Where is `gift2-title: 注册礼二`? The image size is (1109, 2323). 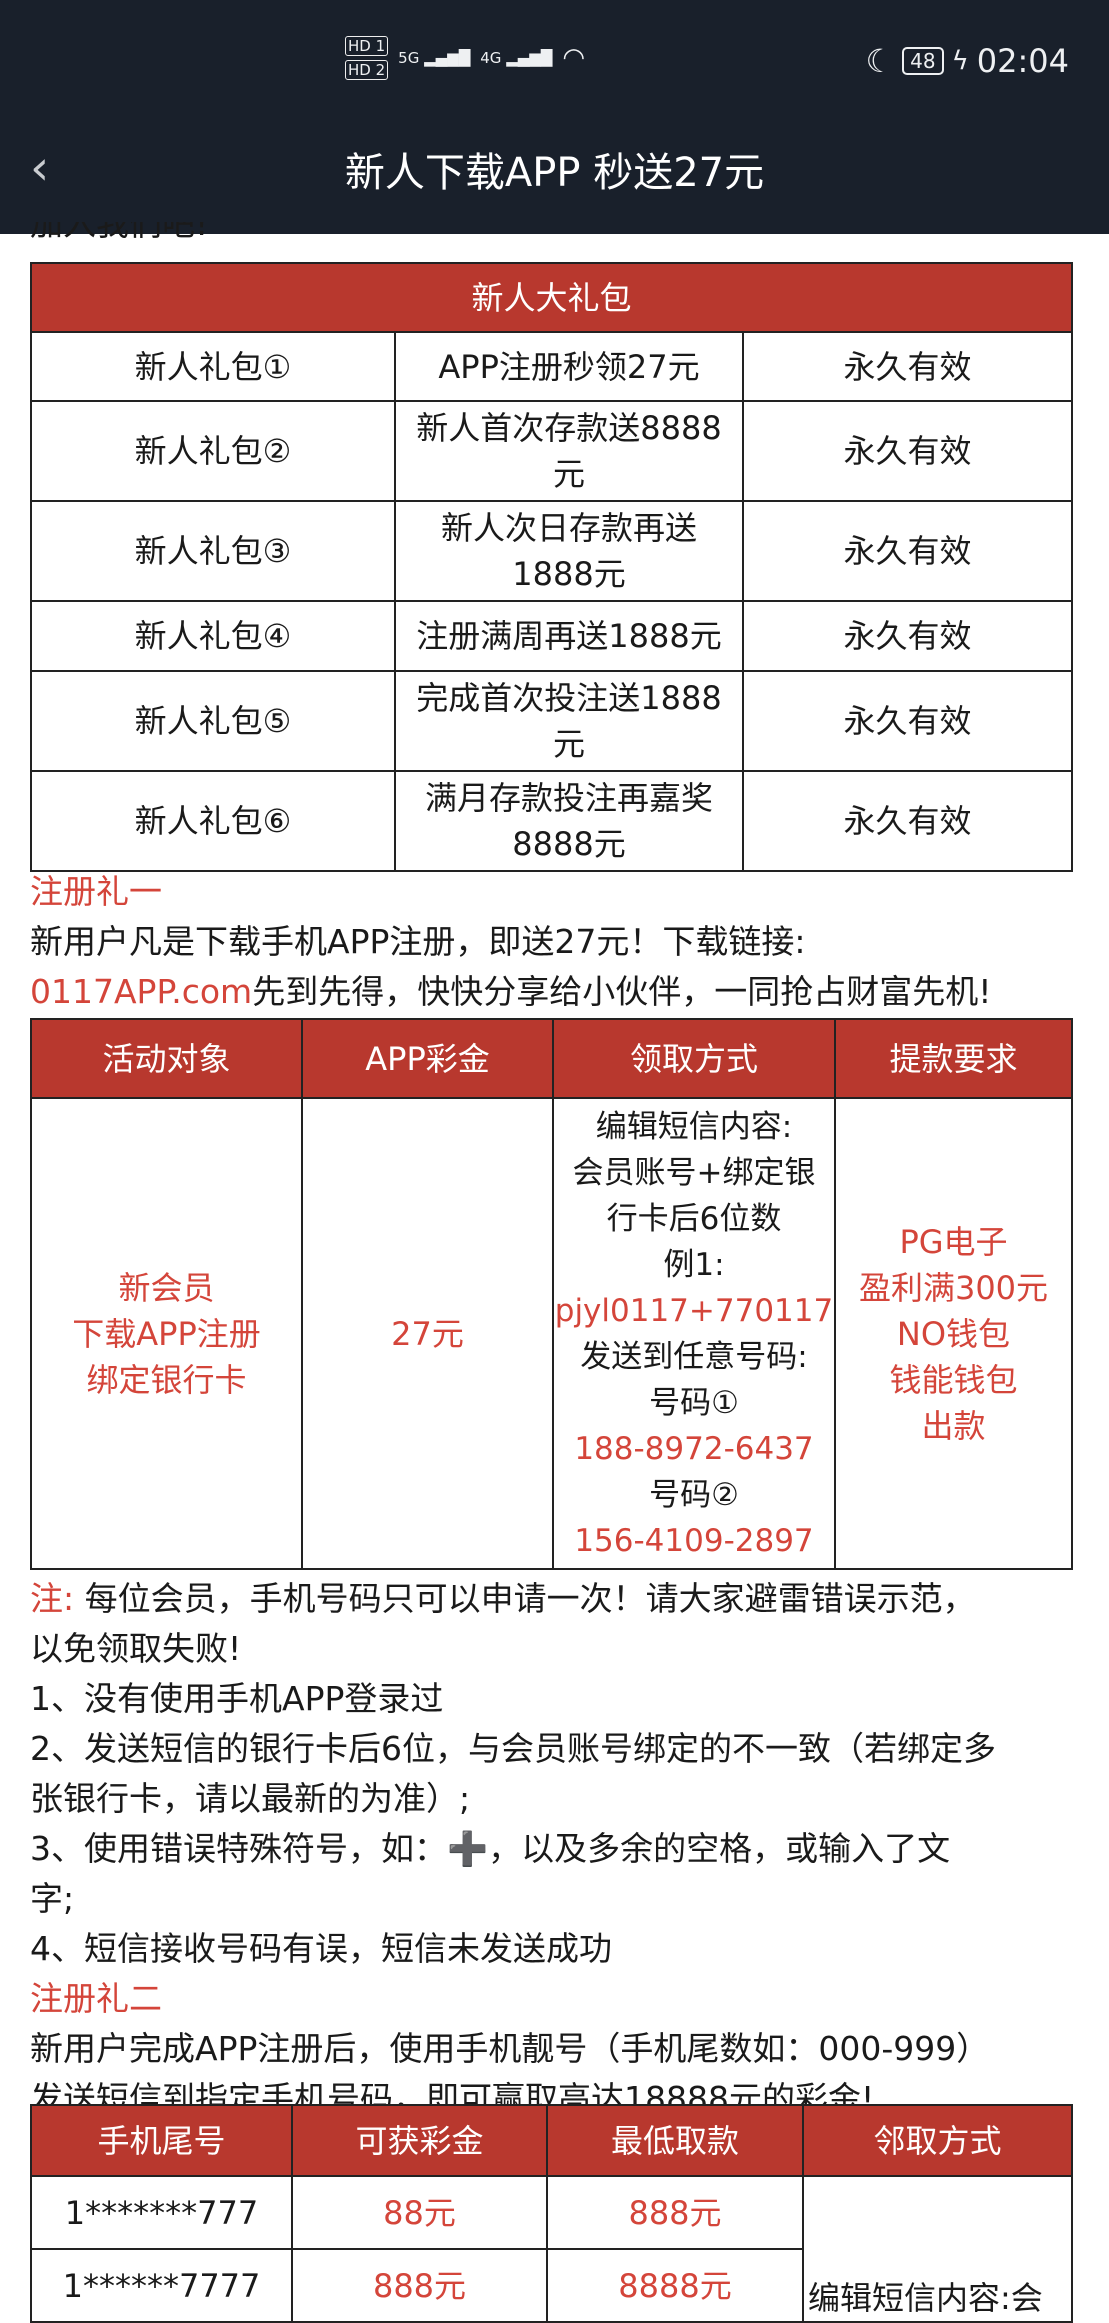 gift2-title: 注册礼二 is located at coordinates (96, 1998).